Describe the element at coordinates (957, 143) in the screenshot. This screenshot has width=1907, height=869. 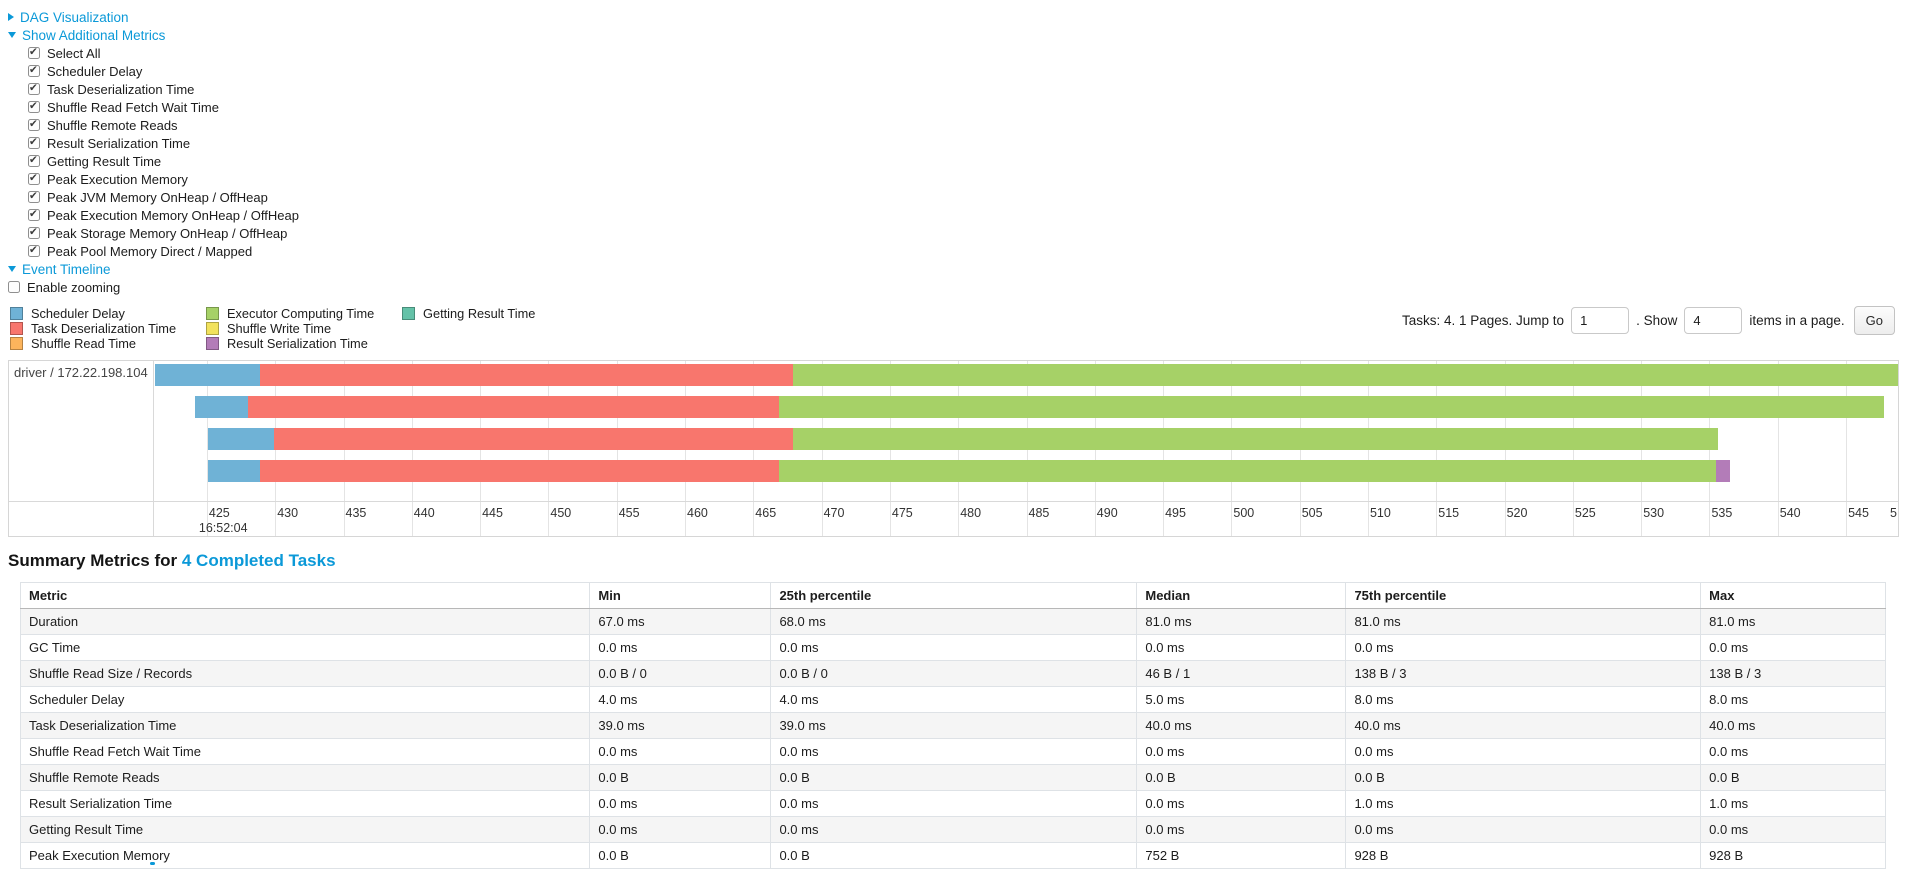
I see `metric-checkbox-row: Result Serialization Time` at that location.